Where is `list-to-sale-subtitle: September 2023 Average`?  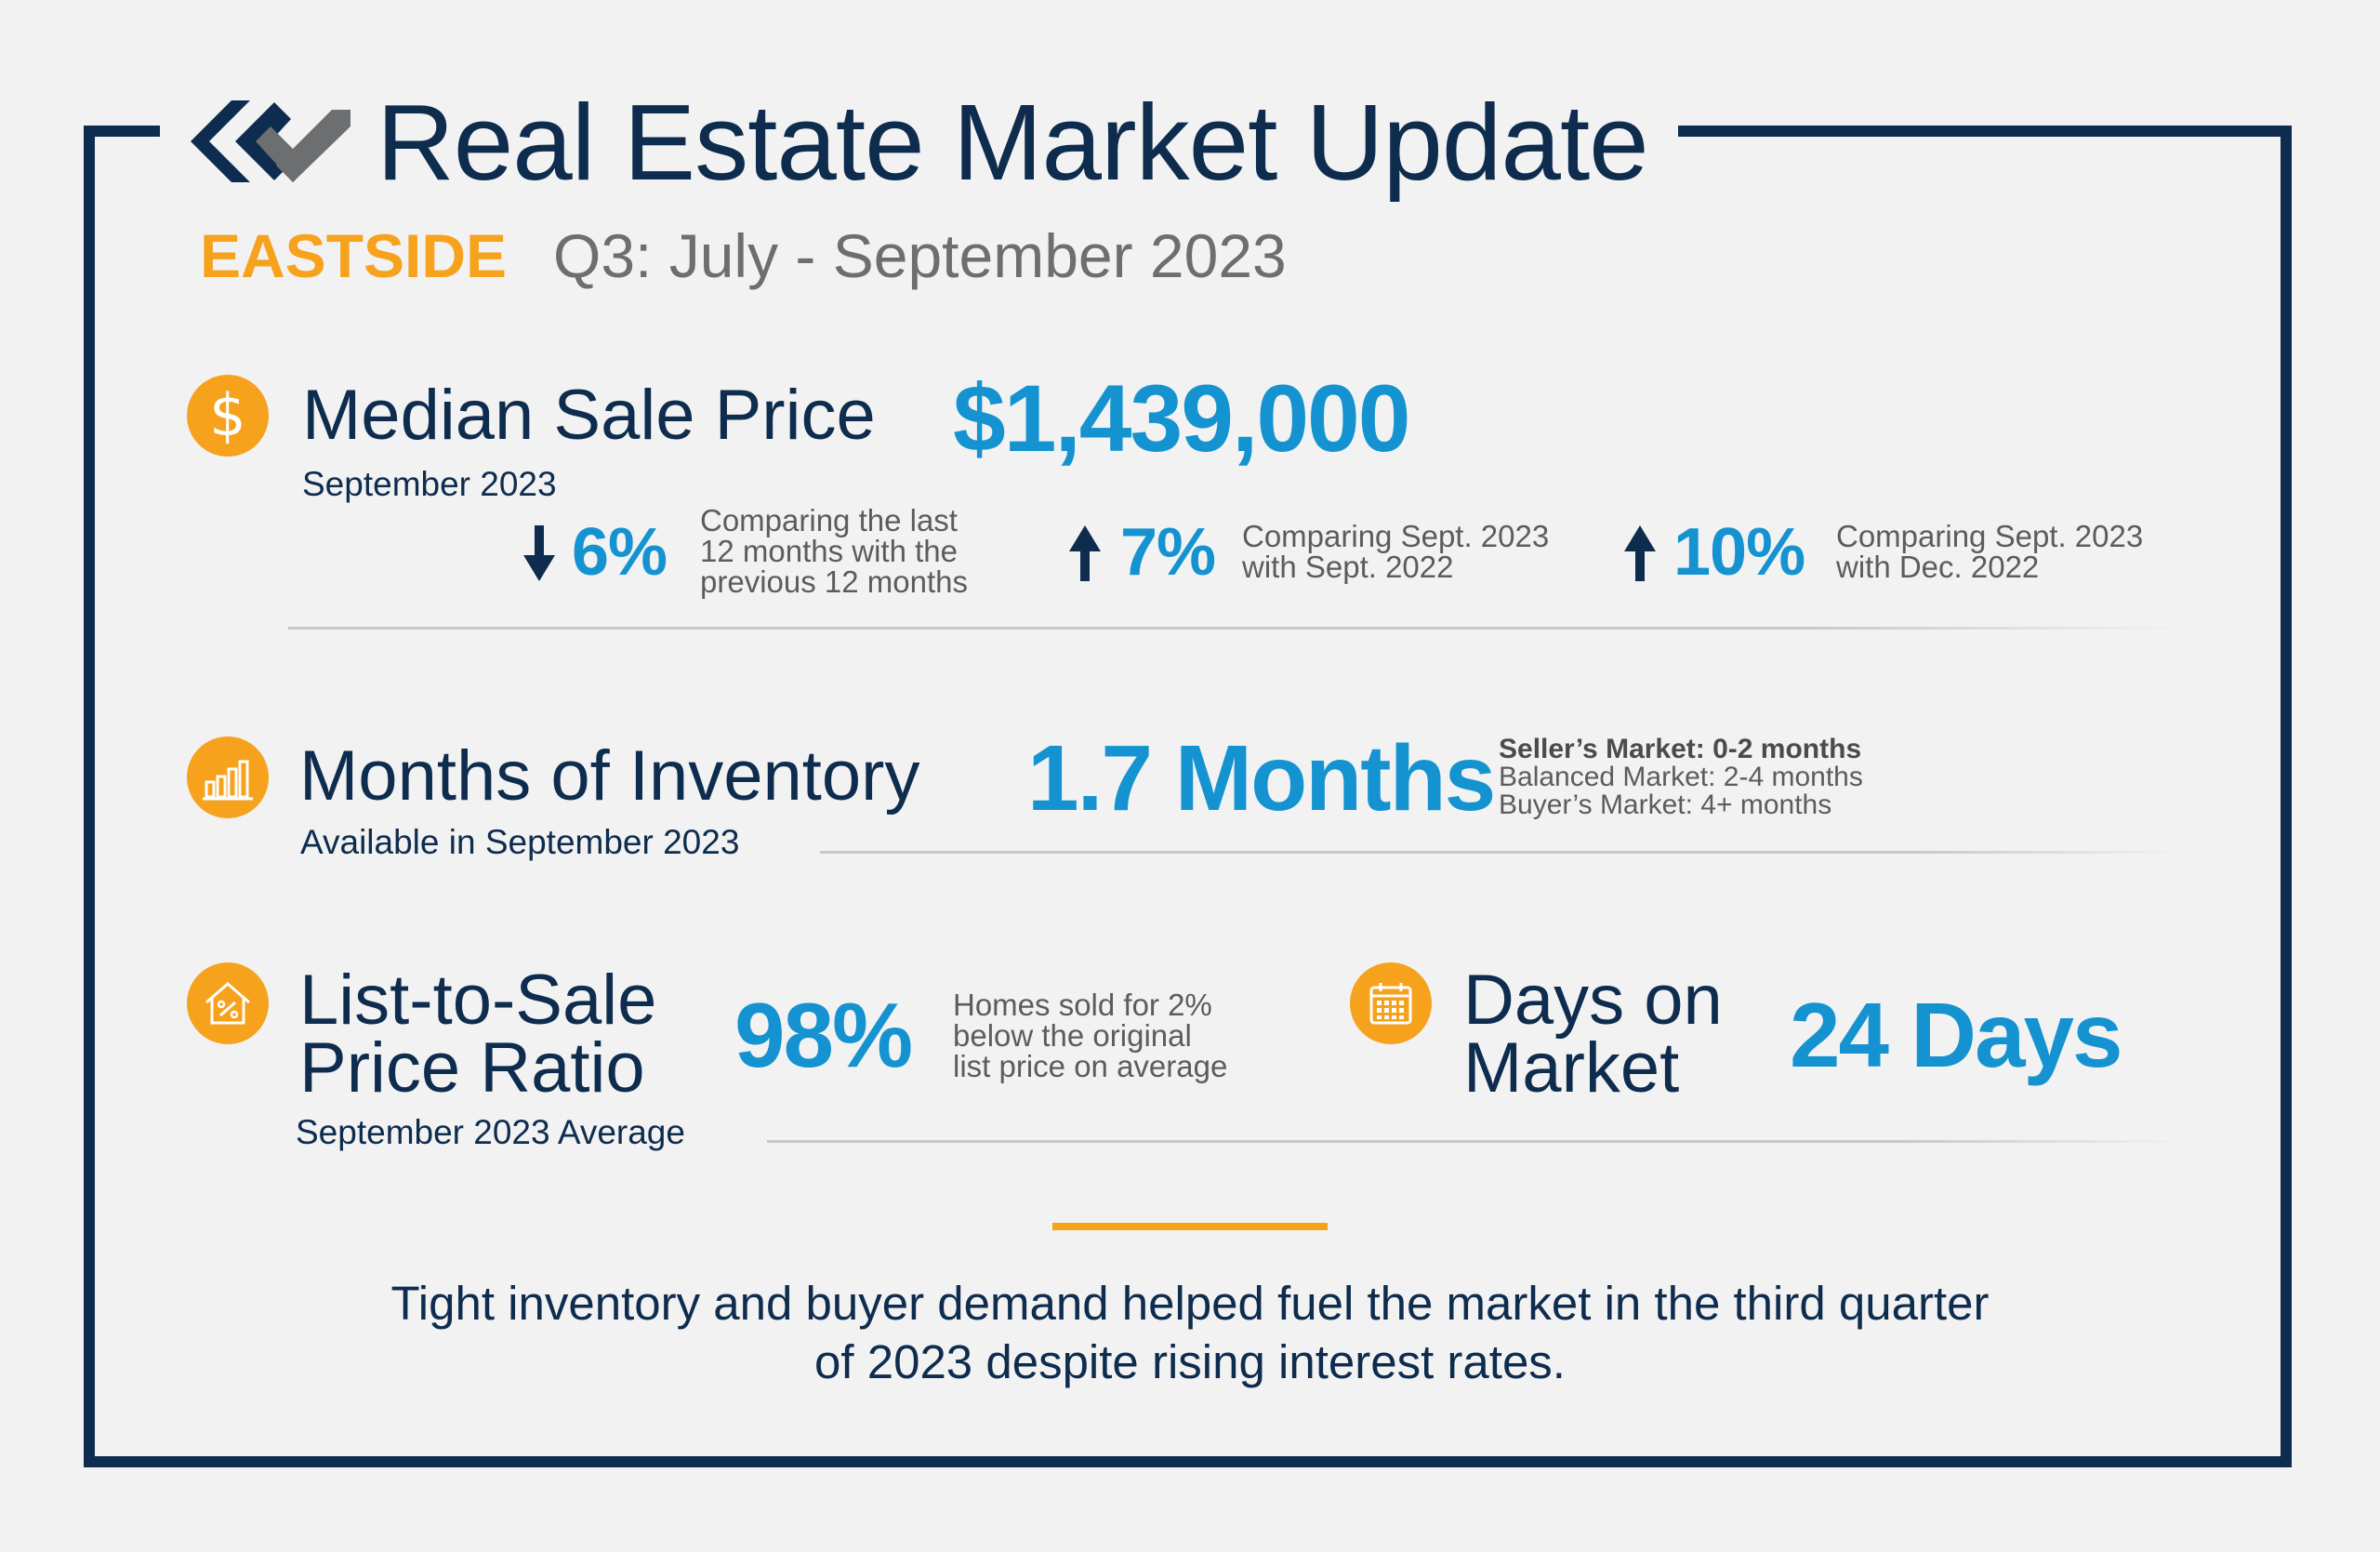
list-to-sale-subtitle: September 2023 Average is located at coordinates (490, 1132).